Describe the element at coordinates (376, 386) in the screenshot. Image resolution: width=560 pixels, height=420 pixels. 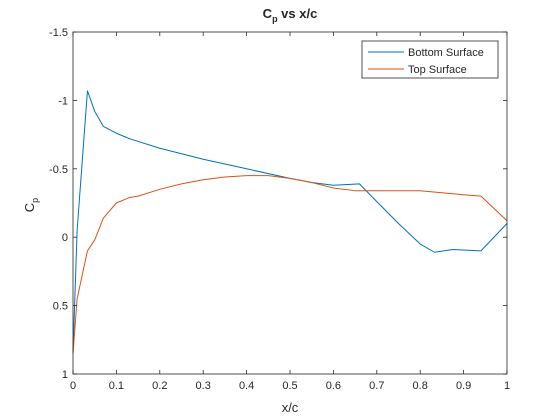
I see `x-tick-label: 0.7` at that location.